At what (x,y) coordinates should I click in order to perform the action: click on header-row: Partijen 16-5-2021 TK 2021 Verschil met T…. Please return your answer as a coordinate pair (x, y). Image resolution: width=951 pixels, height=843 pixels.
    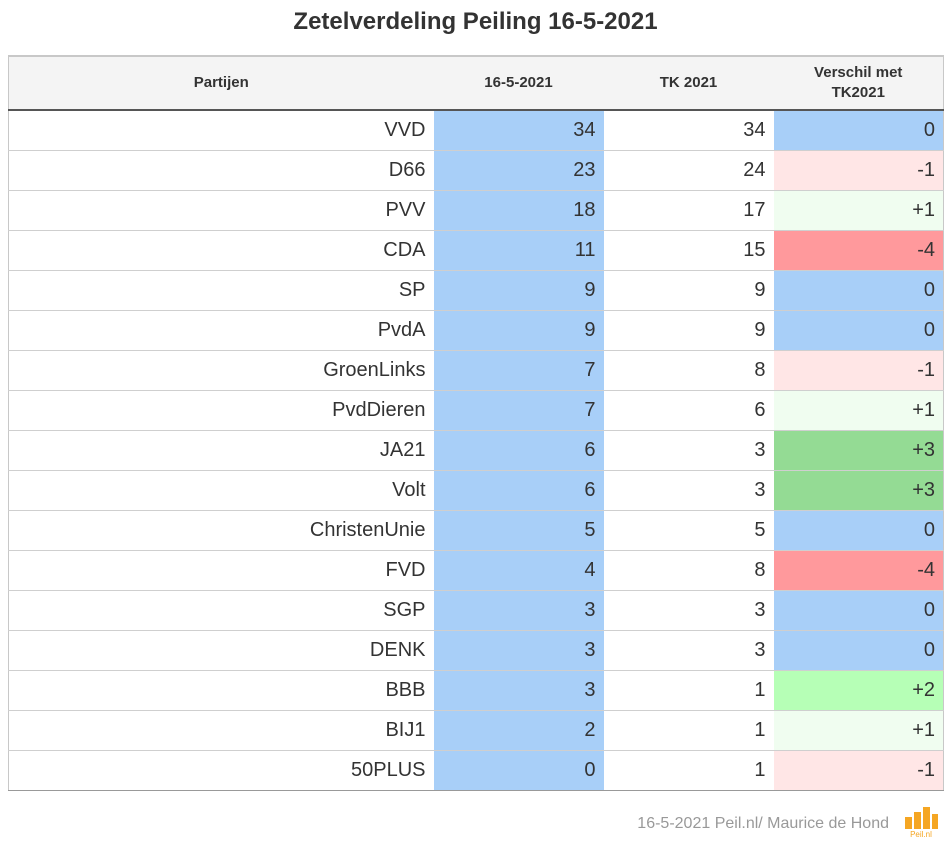
    Looking at the image, I should click on (476, 83).